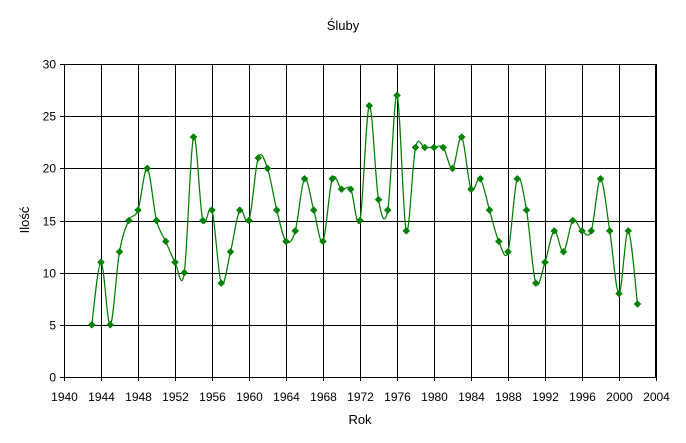  Describe the element at coordinates (50, 169) in the screenshot. I see `y-tick-label: 20` at that location.